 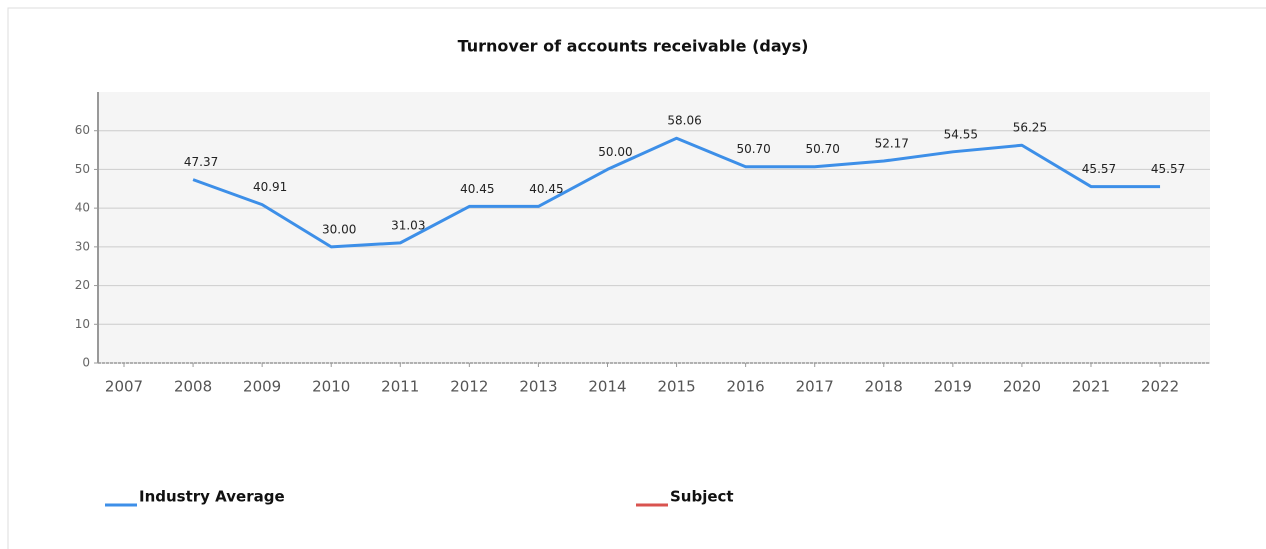 I want to click on data-label: 30.00, so click(x=339, y=229).